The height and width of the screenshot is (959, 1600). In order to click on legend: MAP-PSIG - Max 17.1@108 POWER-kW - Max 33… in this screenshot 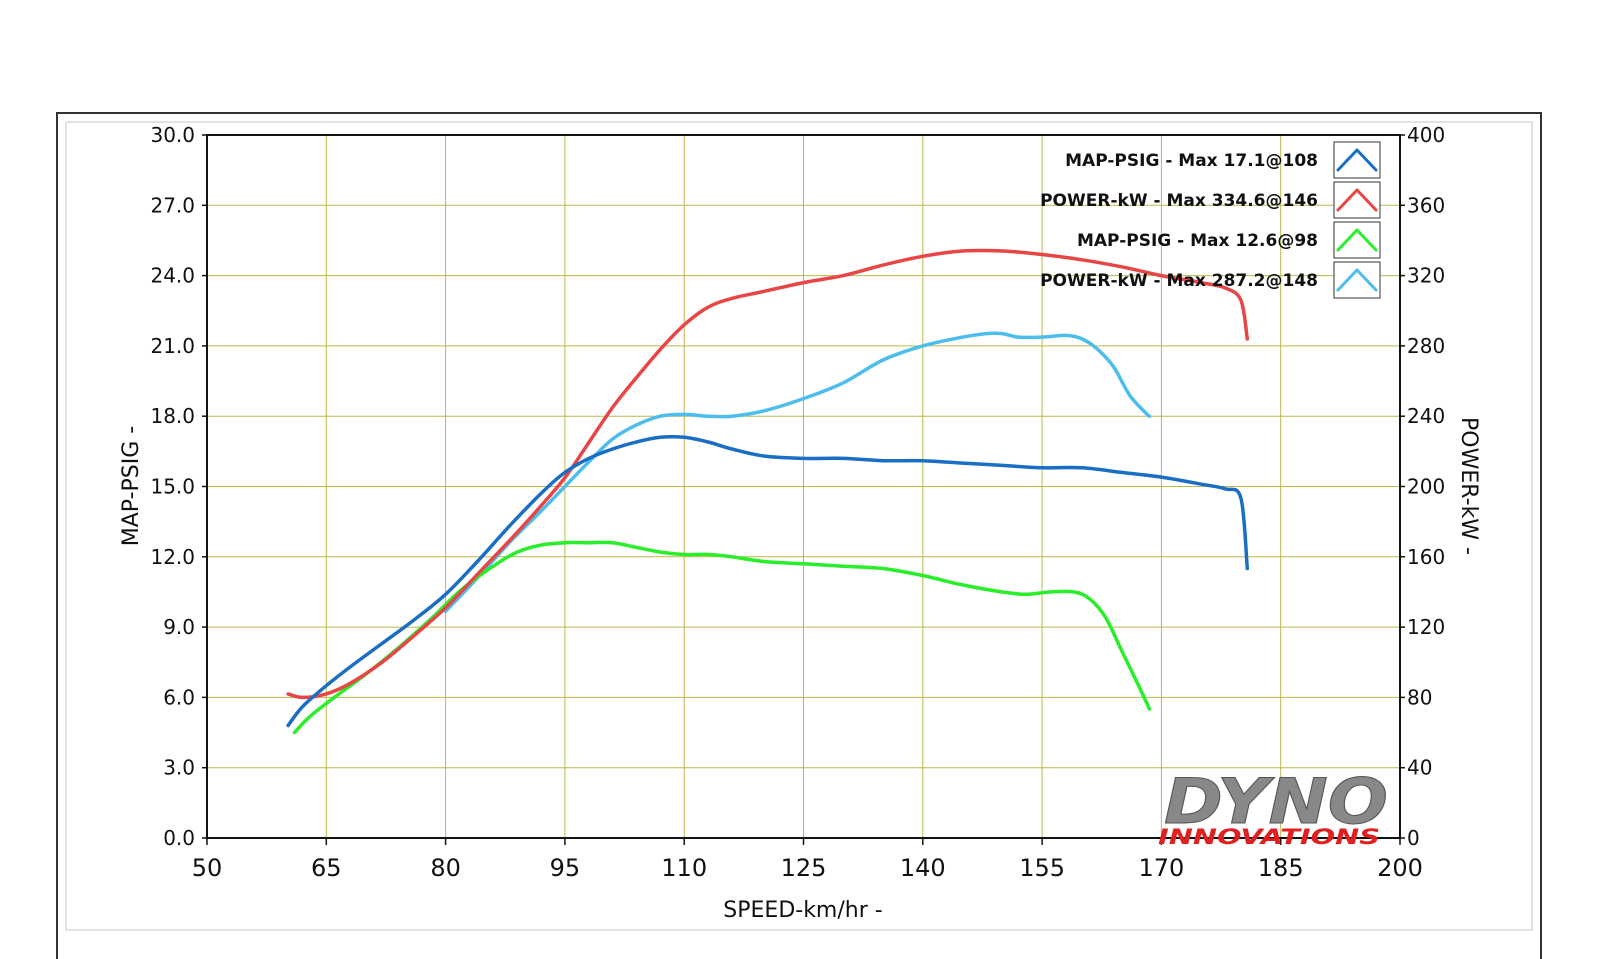, I will do `click(1210, 220)`.